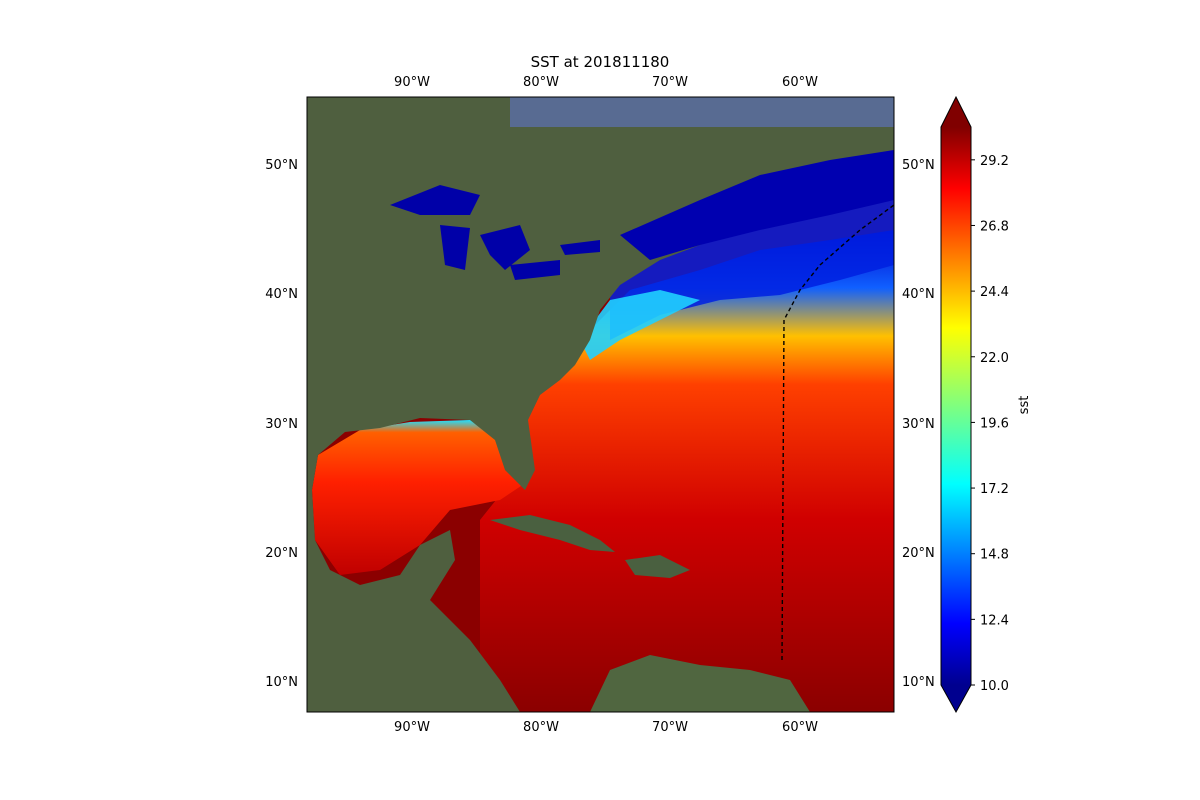  I want to click on colorbar-gradient, so click(956, 406).